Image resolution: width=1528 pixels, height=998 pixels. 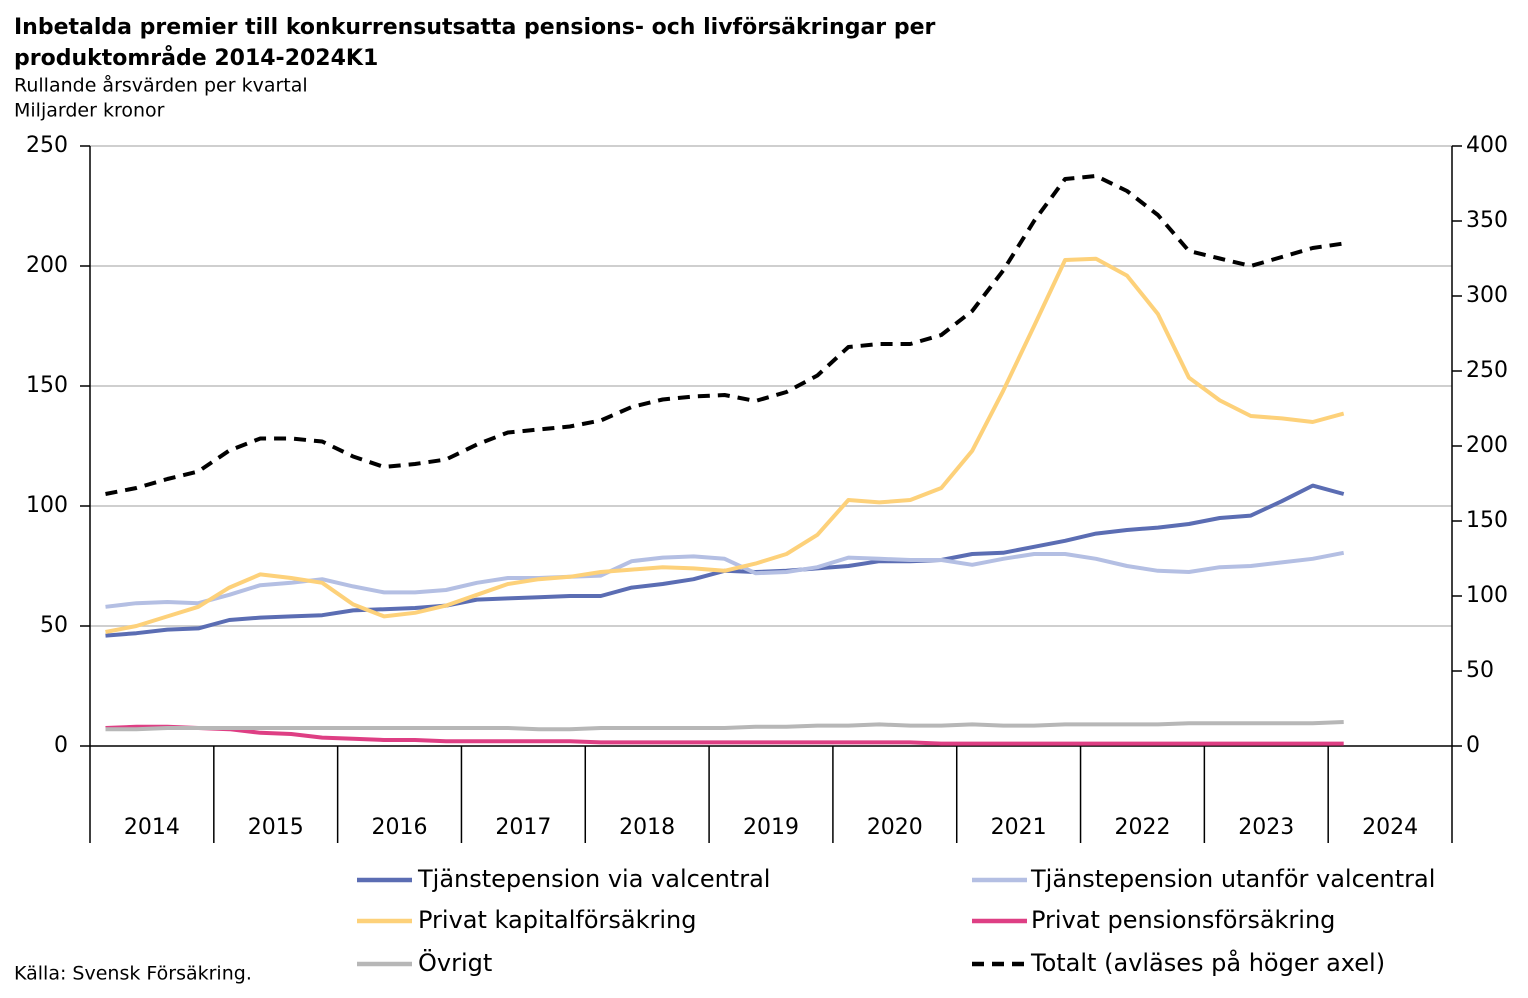 I want to click on x-tick-label: 2021, so click(x=1019, y=827).